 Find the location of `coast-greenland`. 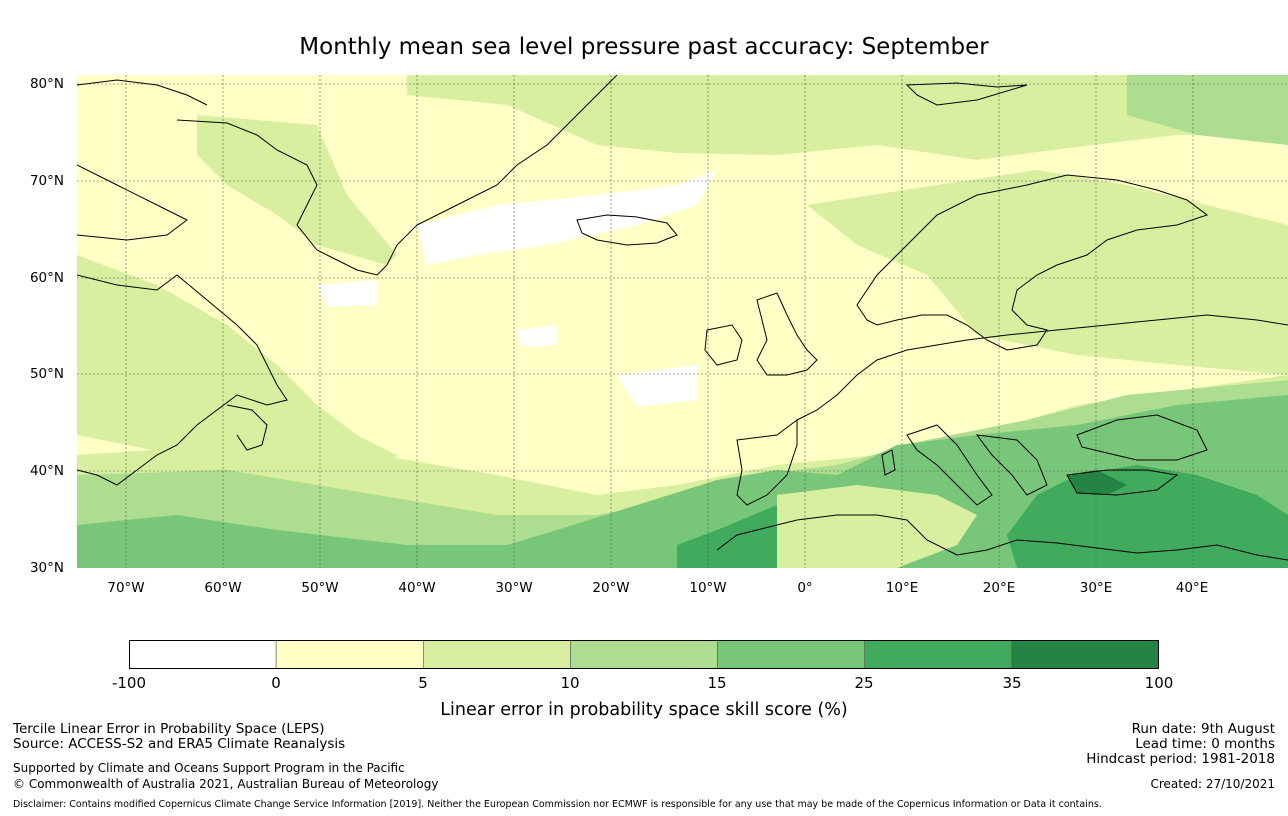

coast-greenland is located at coordinates (397, 175).